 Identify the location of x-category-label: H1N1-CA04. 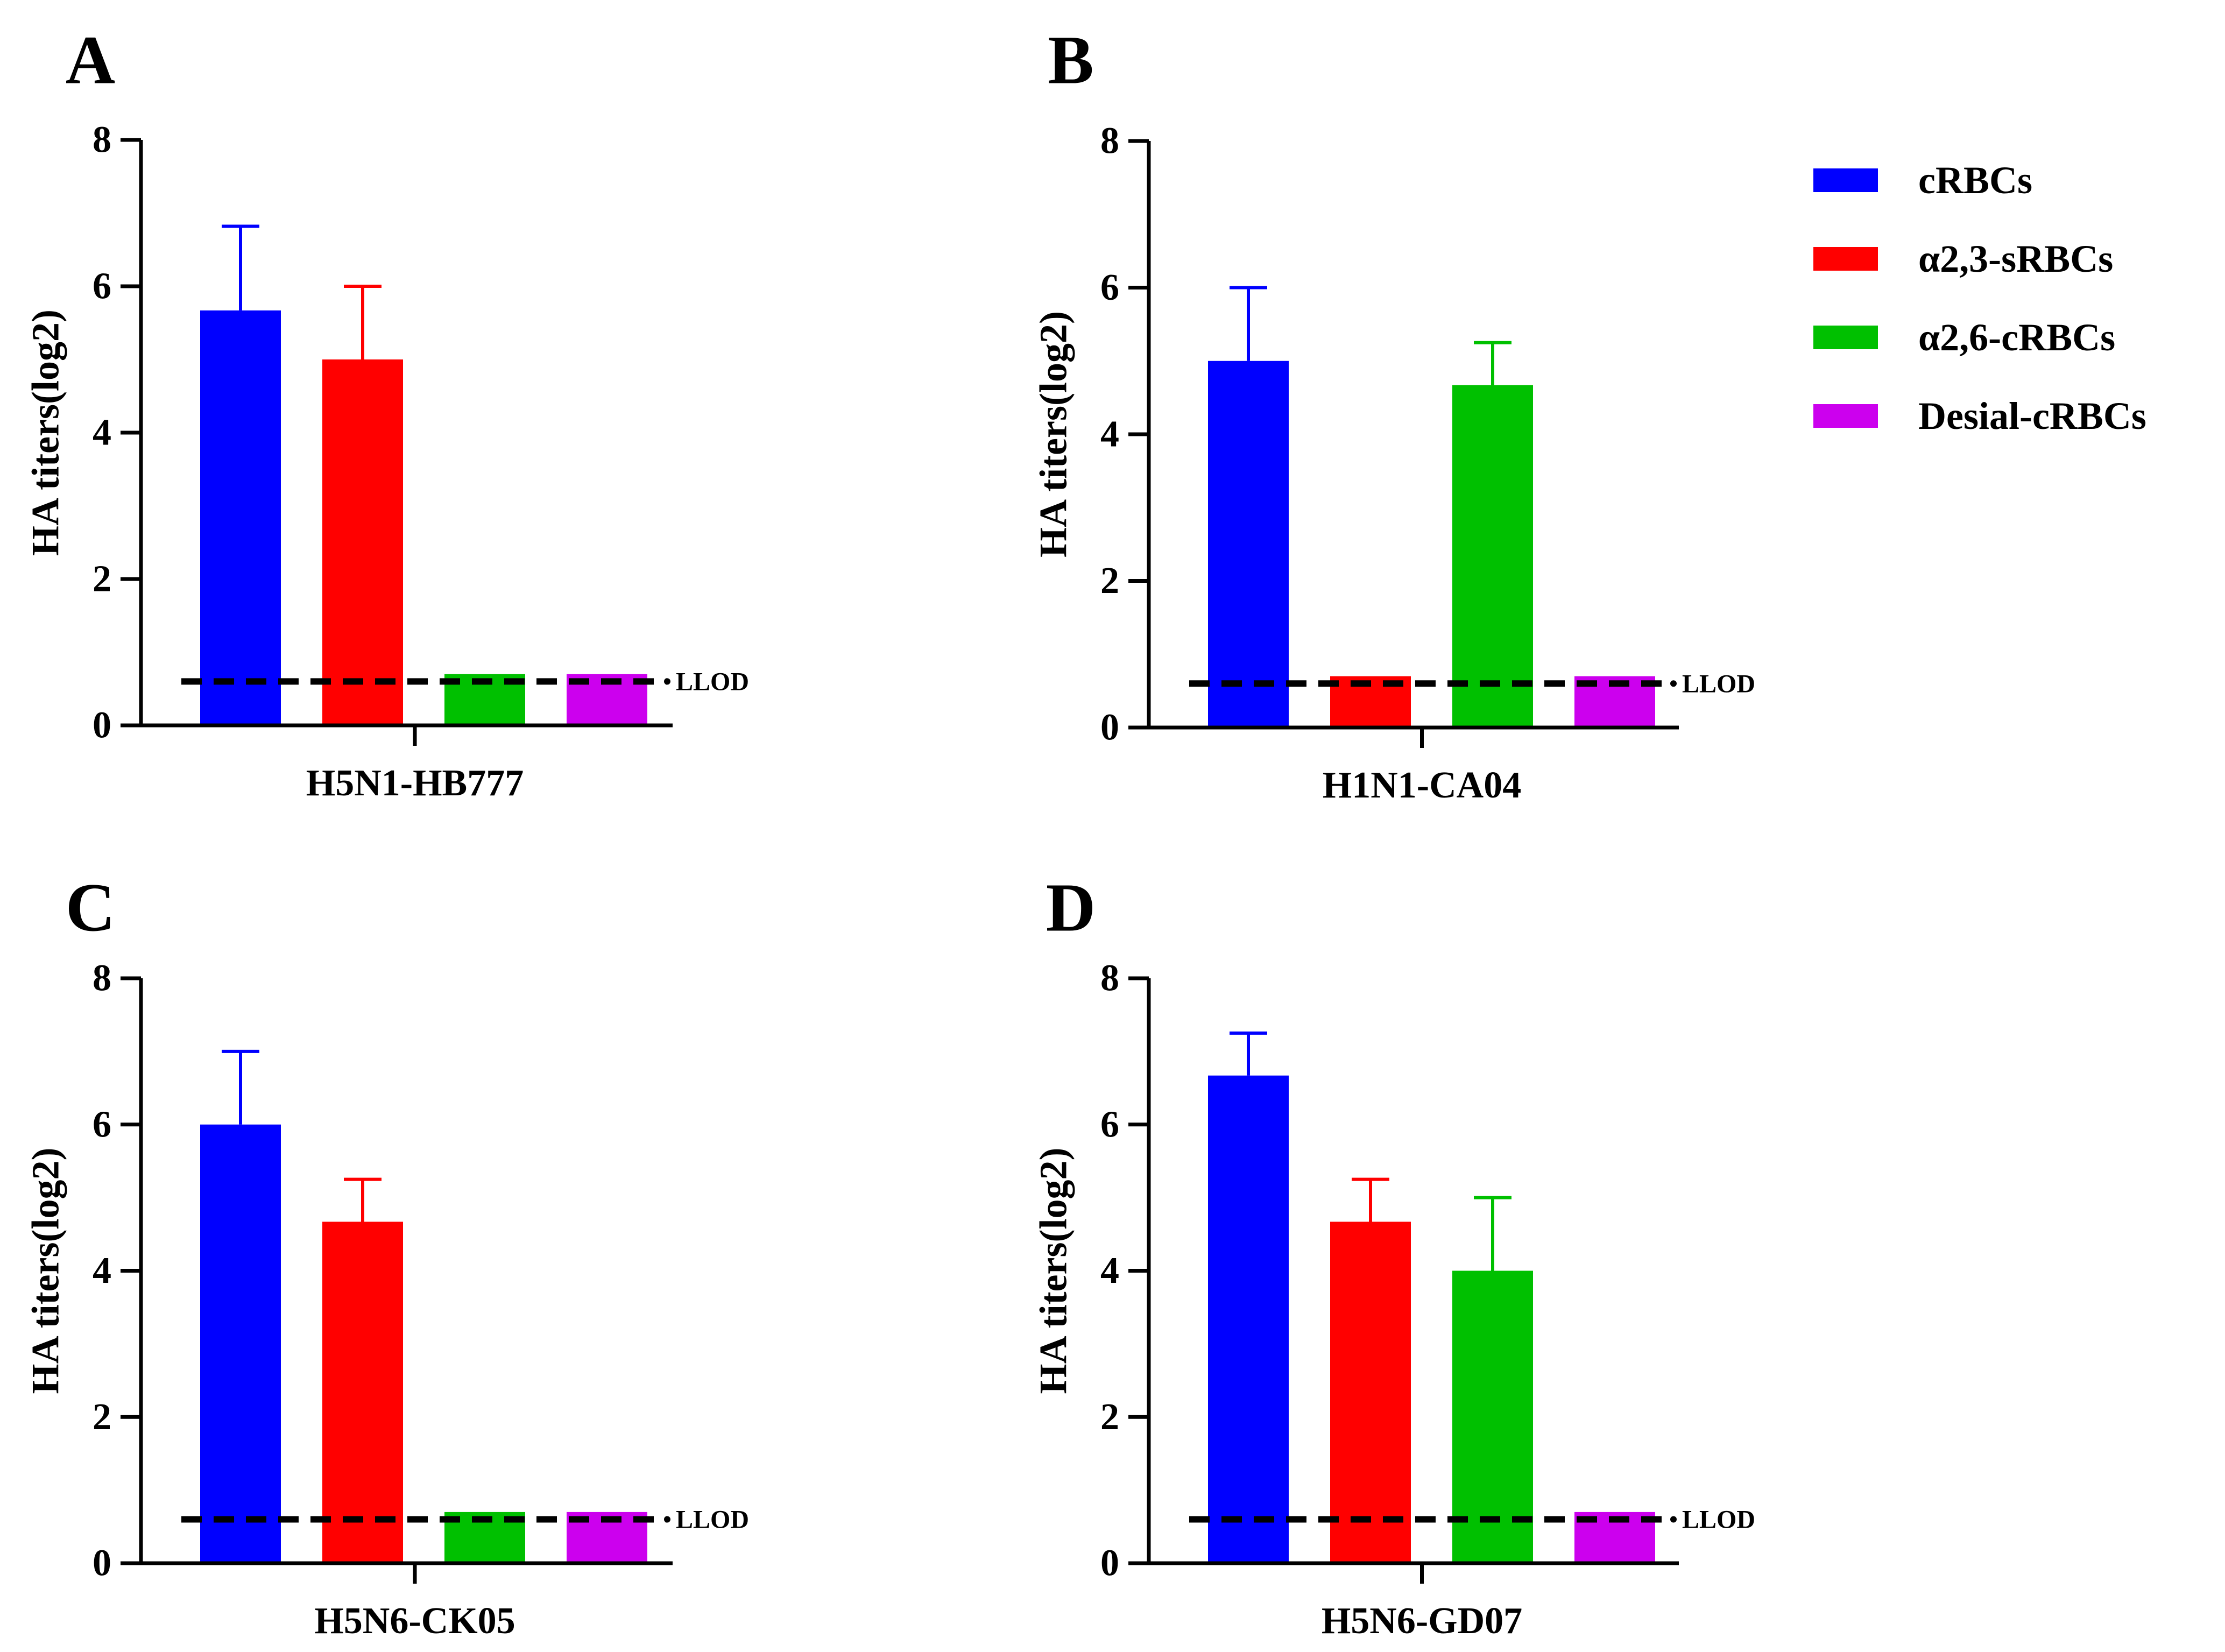
(1422, 785).